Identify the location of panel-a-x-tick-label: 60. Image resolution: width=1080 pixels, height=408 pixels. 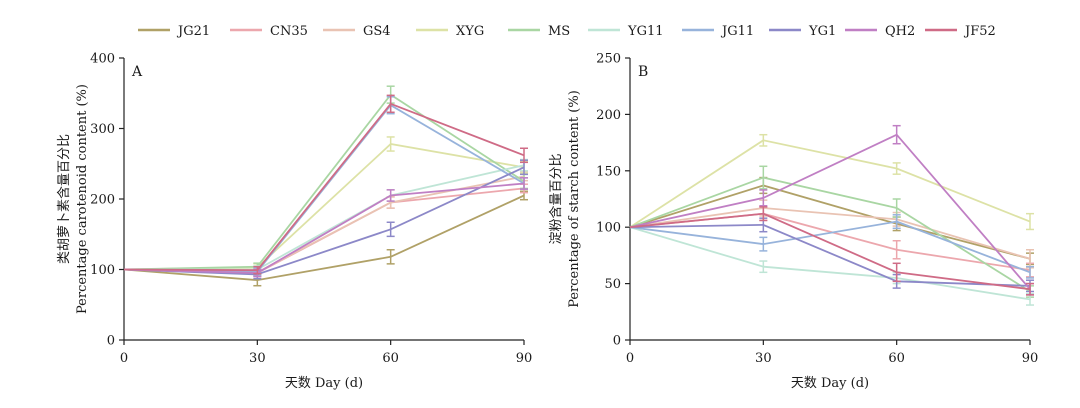
(390, 358).